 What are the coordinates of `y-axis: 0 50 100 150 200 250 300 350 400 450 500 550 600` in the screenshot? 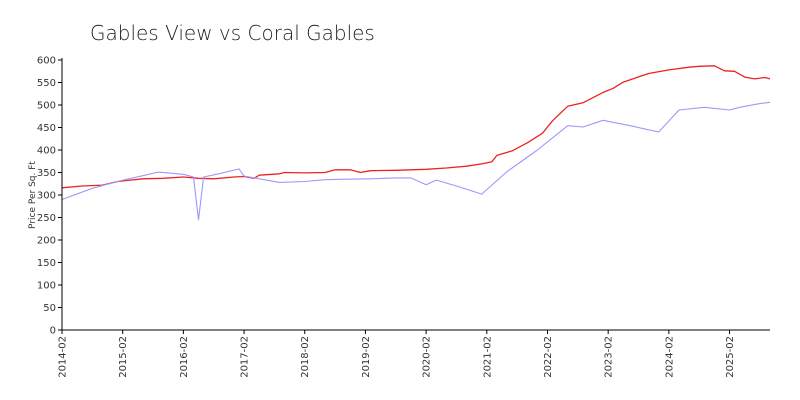 It's located at (49, 196).